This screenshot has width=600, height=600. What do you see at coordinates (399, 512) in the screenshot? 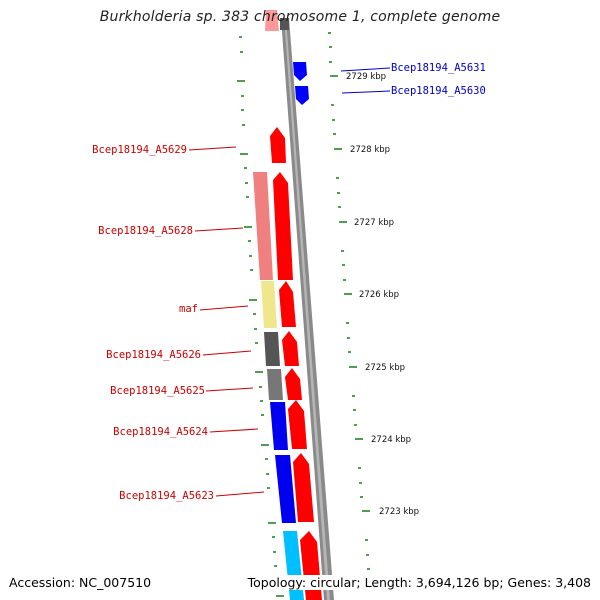
I see `kbp-label-2723: 2723 kbp` at bounding box center [399, 512].